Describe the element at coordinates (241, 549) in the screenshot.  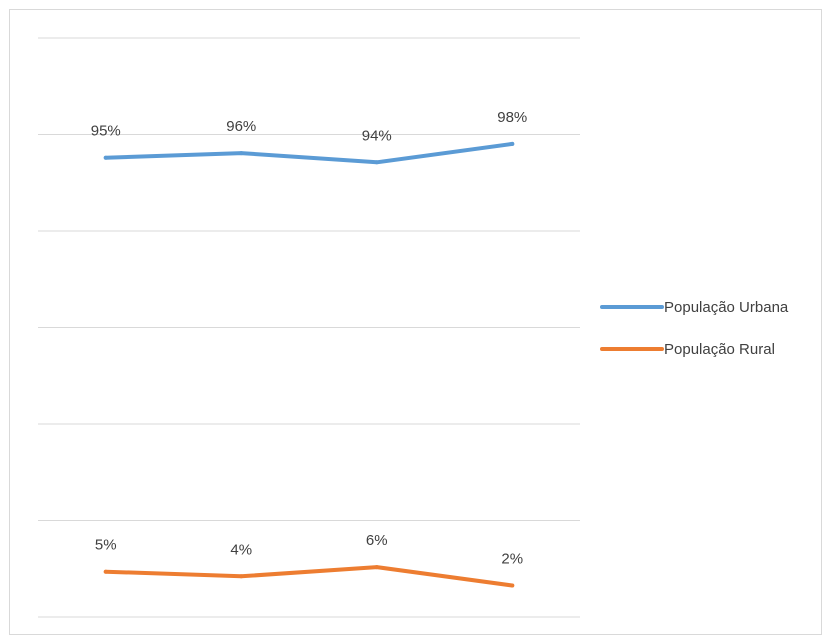
I see `data-label: 4%` at that location.